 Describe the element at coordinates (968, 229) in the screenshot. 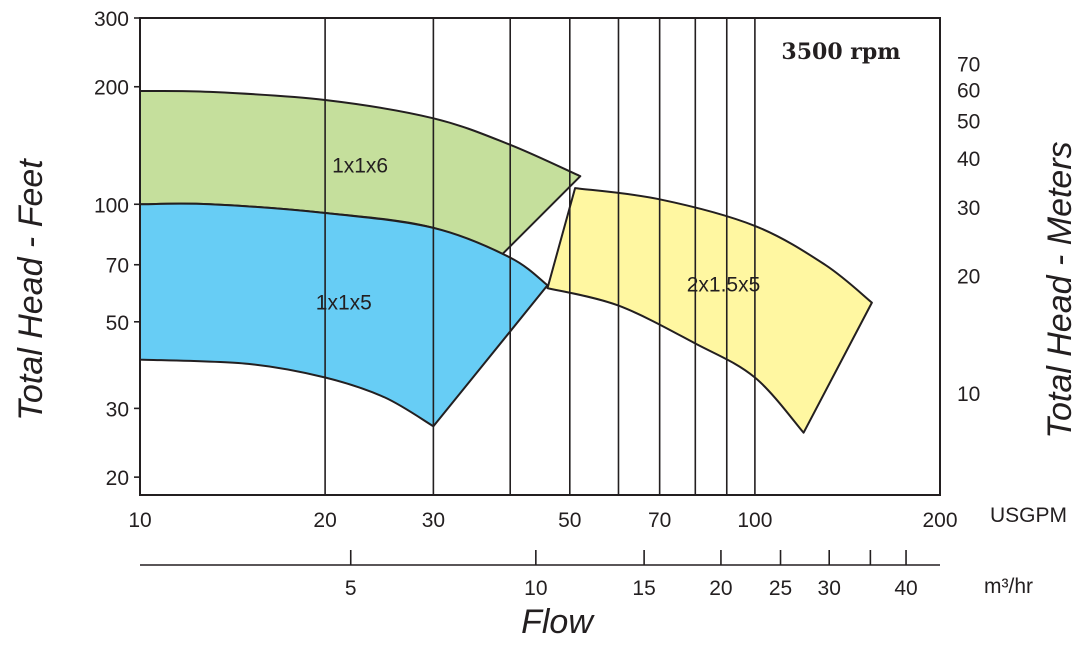

I see `right-axis-ticks: 10 20 30 40 50 60 70` at that location.